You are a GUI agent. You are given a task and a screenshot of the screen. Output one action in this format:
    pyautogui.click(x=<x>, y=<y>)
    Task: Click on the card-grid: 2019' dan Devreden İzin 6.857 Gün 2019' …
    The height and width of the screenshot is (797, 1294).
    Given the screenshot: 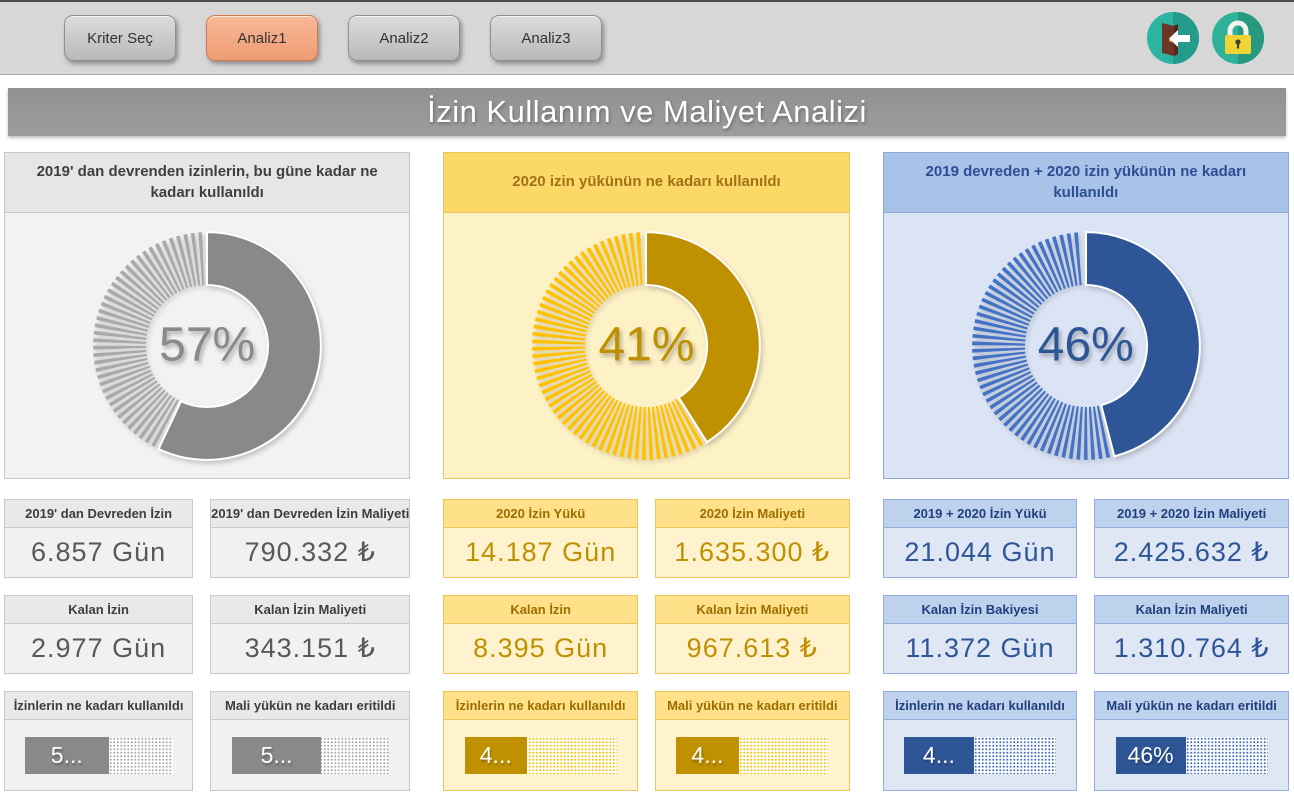 What is the action you would take?
    pyautogui.click(x=207, y=645)
    